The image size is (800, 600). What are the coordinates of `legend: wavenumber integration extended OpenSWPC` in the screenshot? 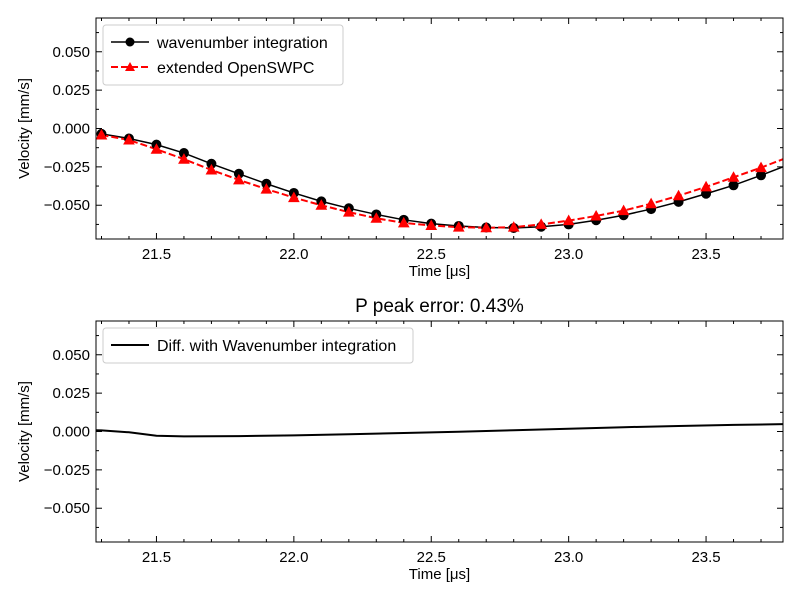 It's located at (223, 55).